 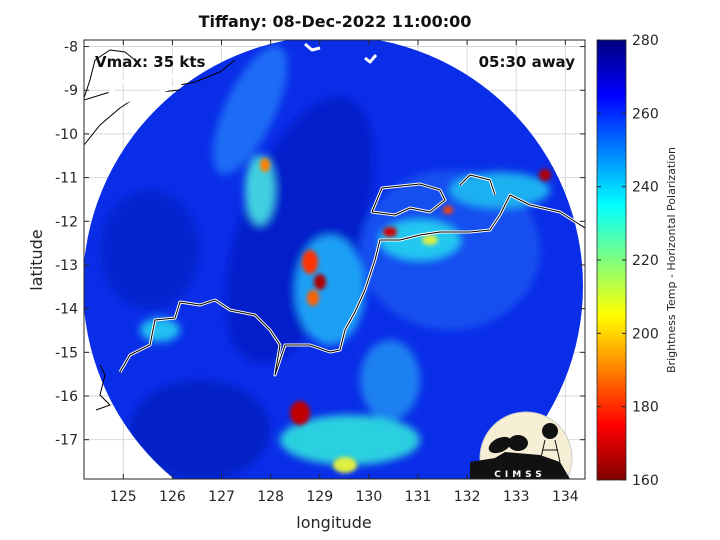 I want to click on cimss-logo: CIMSS, so click(x=521, y=445).